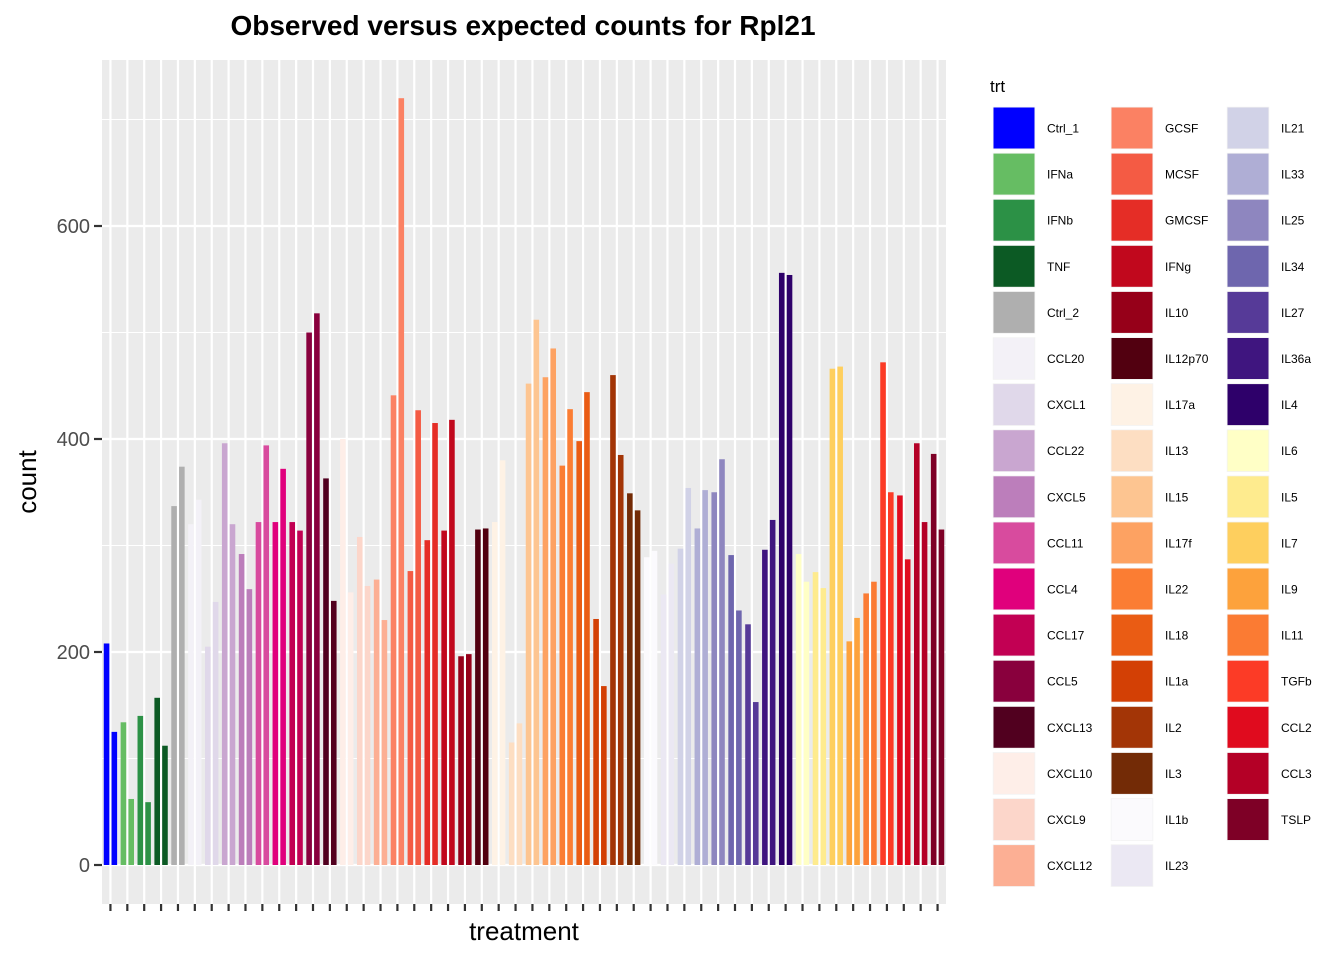 Image resolution: width=1344 pixels, height=960 pixels. What do you see at coordinates (1014, 405) in the screenshot?
I see `legend-swatch-cxcl1` at bounding box center [1014, 405].